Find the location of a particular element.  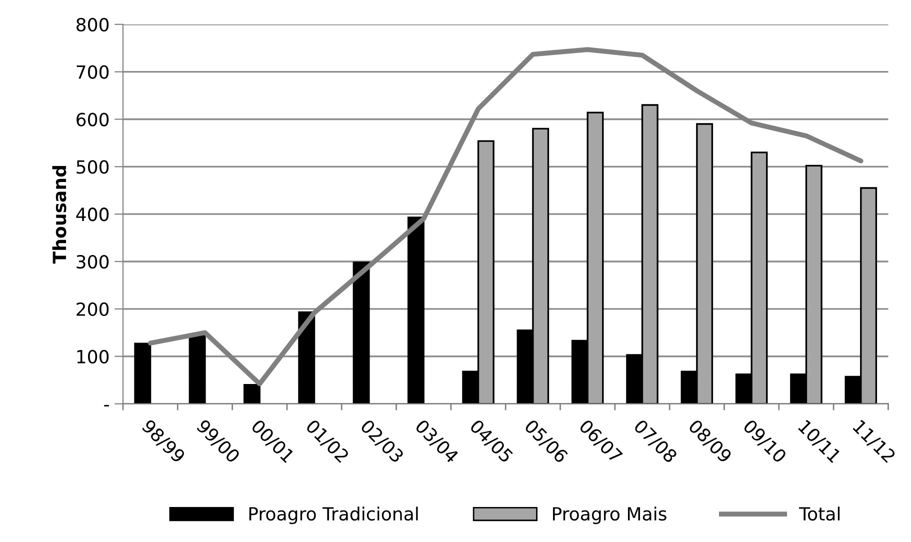

y-tick-label: 100 is located at coordinates (93, 357).